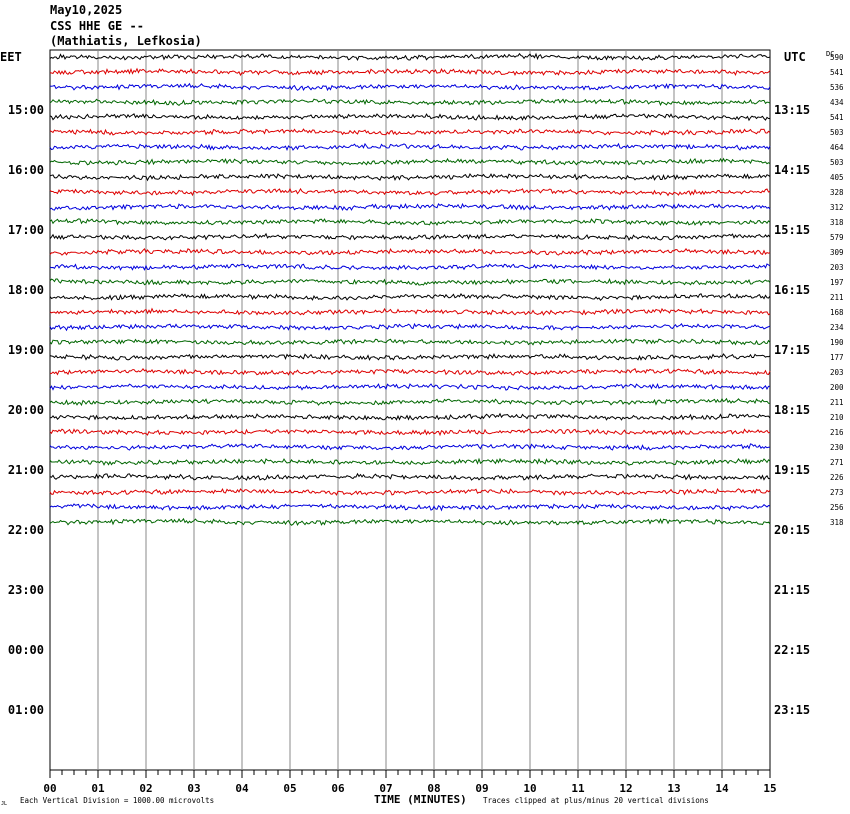  Describe the element at coordinates (26, 230) in the screenshot. I see `left-hour-label: 17:00` at that location.